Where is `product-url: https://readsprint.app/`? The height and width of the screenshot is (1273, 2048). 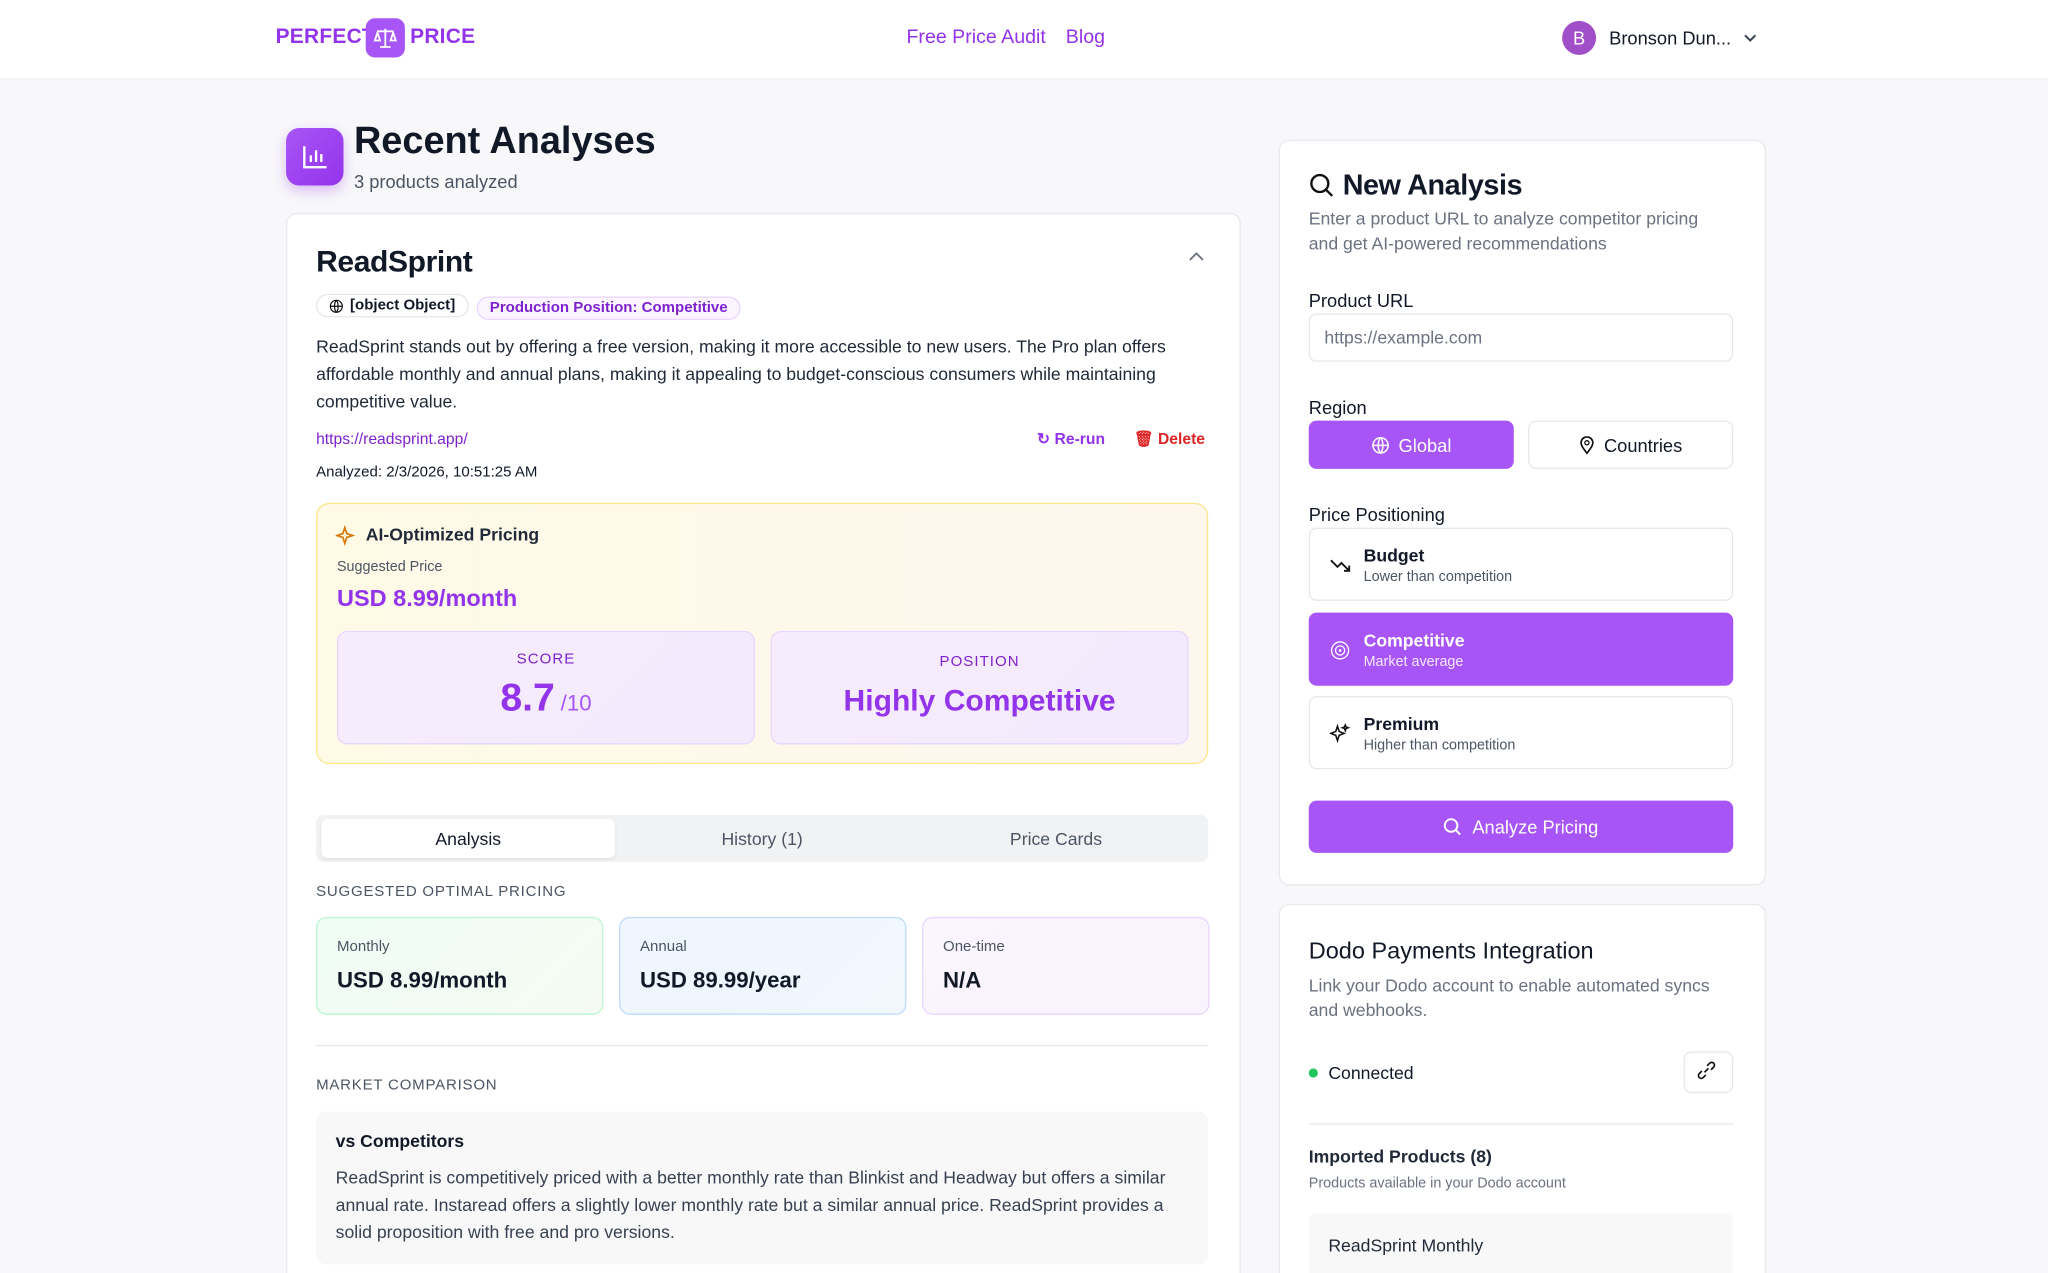
product-url: https://readsprint.app/ is located at coordinates (392, 438).